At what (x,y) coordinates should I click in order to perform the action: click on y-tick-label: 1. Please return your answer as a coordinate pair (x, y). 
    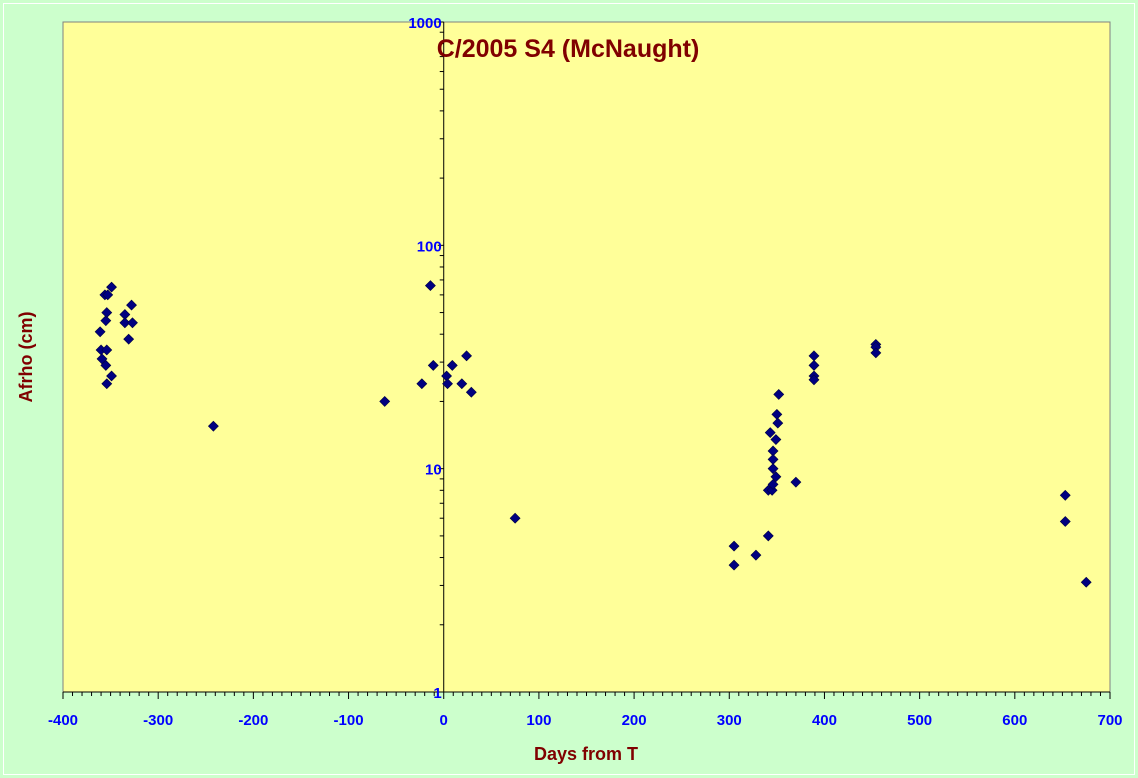
    Looking at the image, I should click on (437, 693).